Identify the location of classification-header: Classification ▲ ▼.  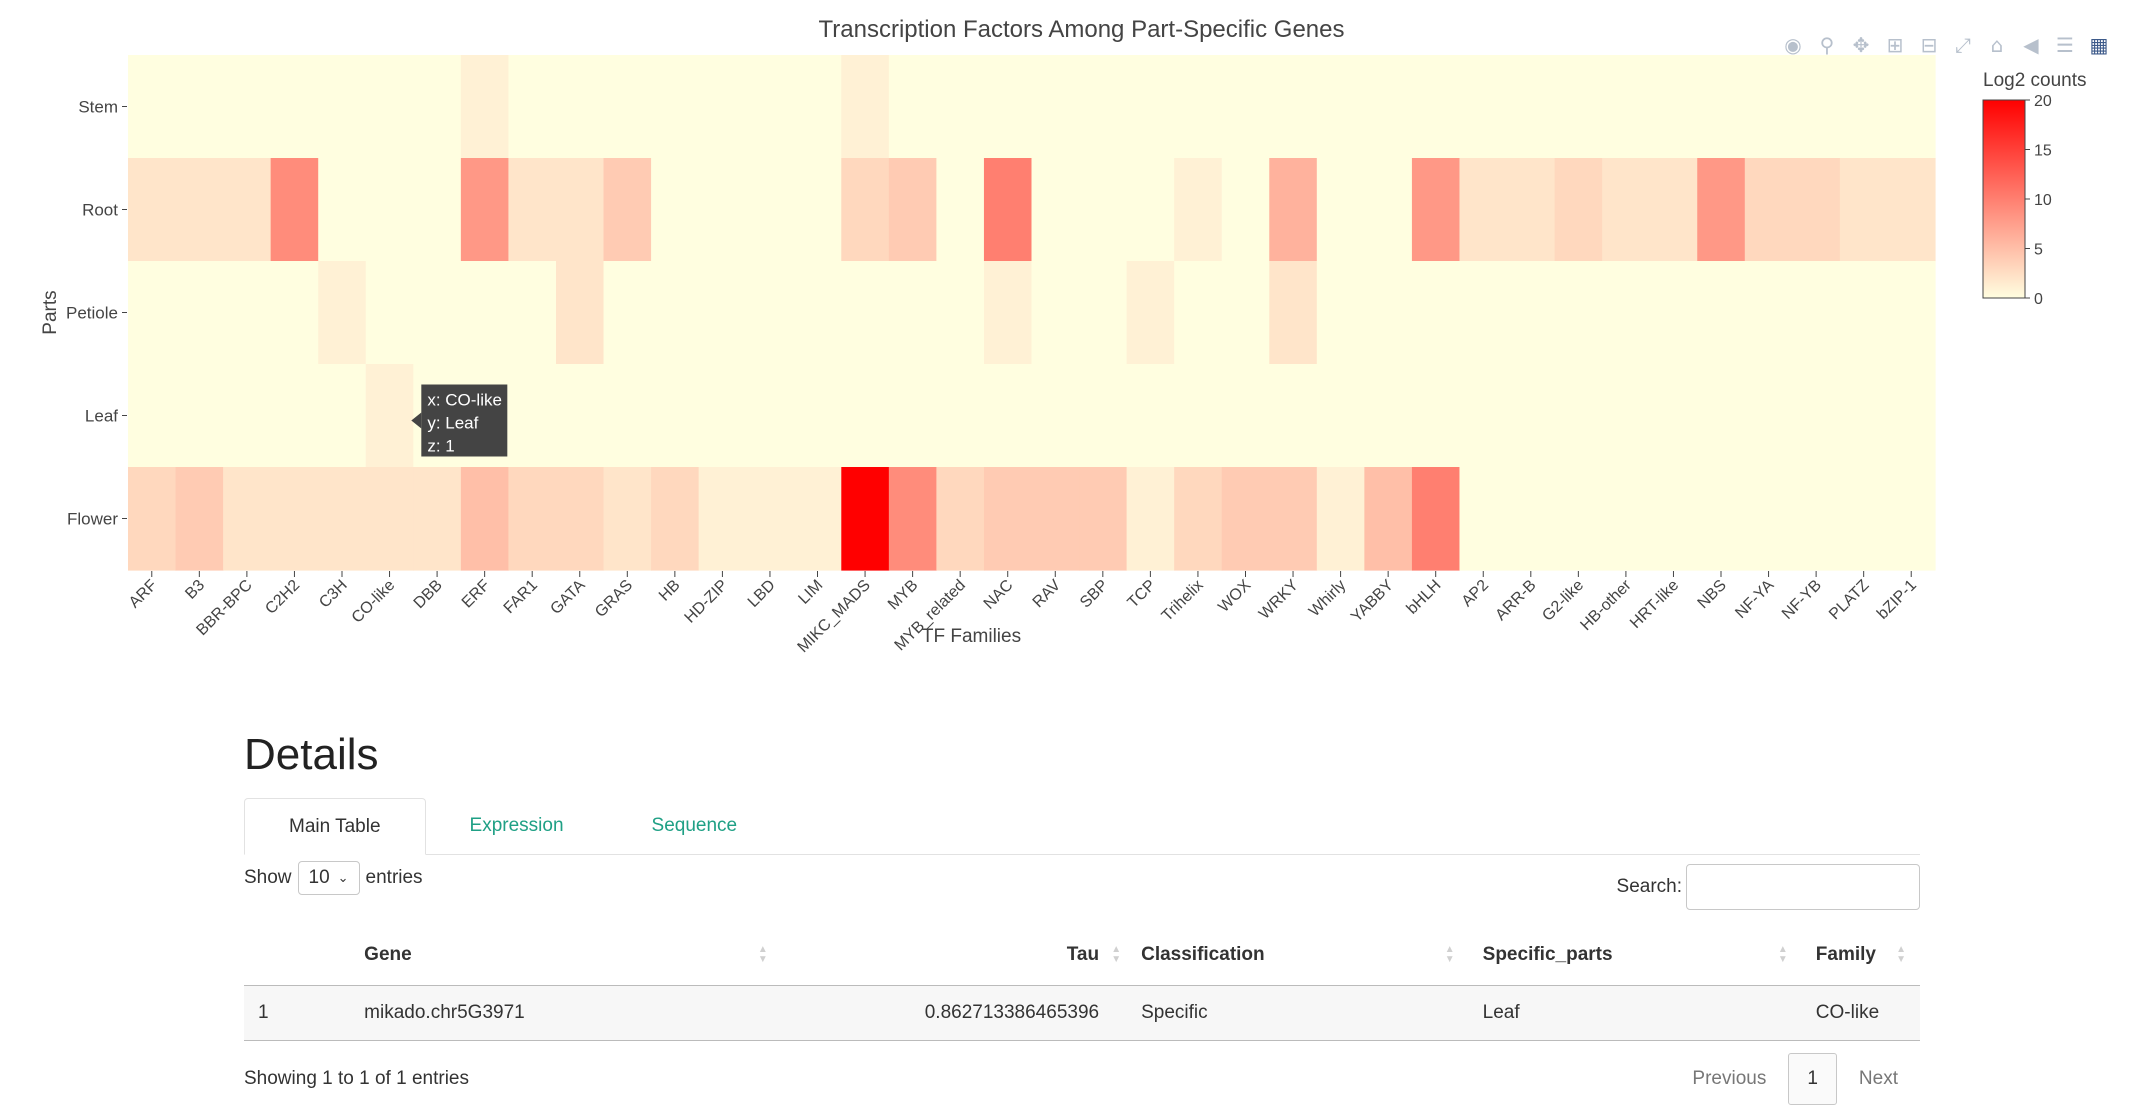
(1298, 955).